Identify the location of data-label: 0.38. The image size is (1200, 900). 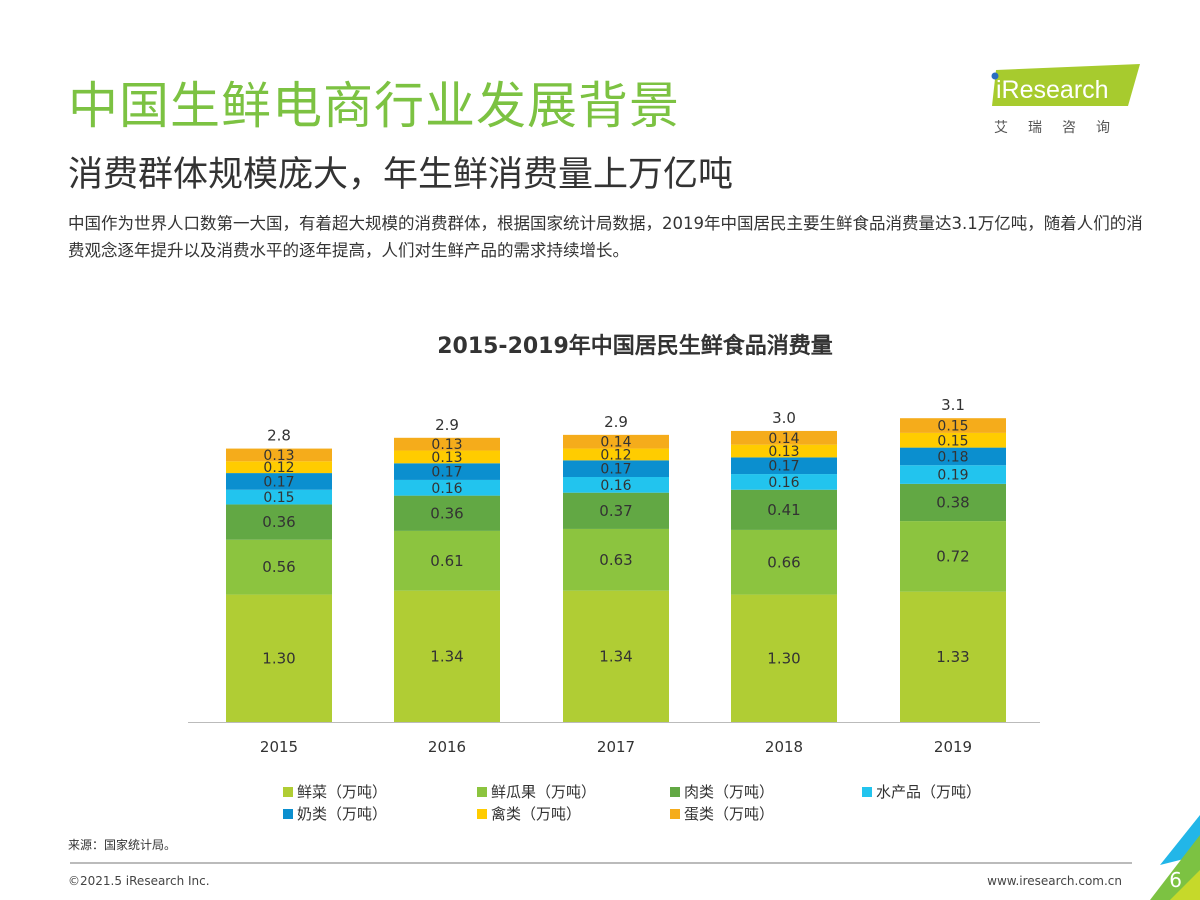
(952, 502).